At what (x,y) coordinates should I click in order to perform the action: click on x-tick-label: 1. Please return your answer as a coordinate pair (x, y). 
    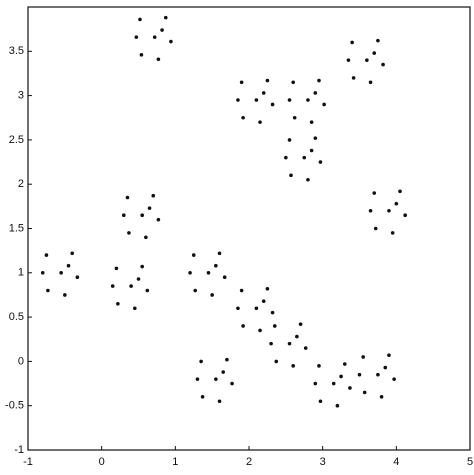
    Looking at the image, I should click on (175, 462).